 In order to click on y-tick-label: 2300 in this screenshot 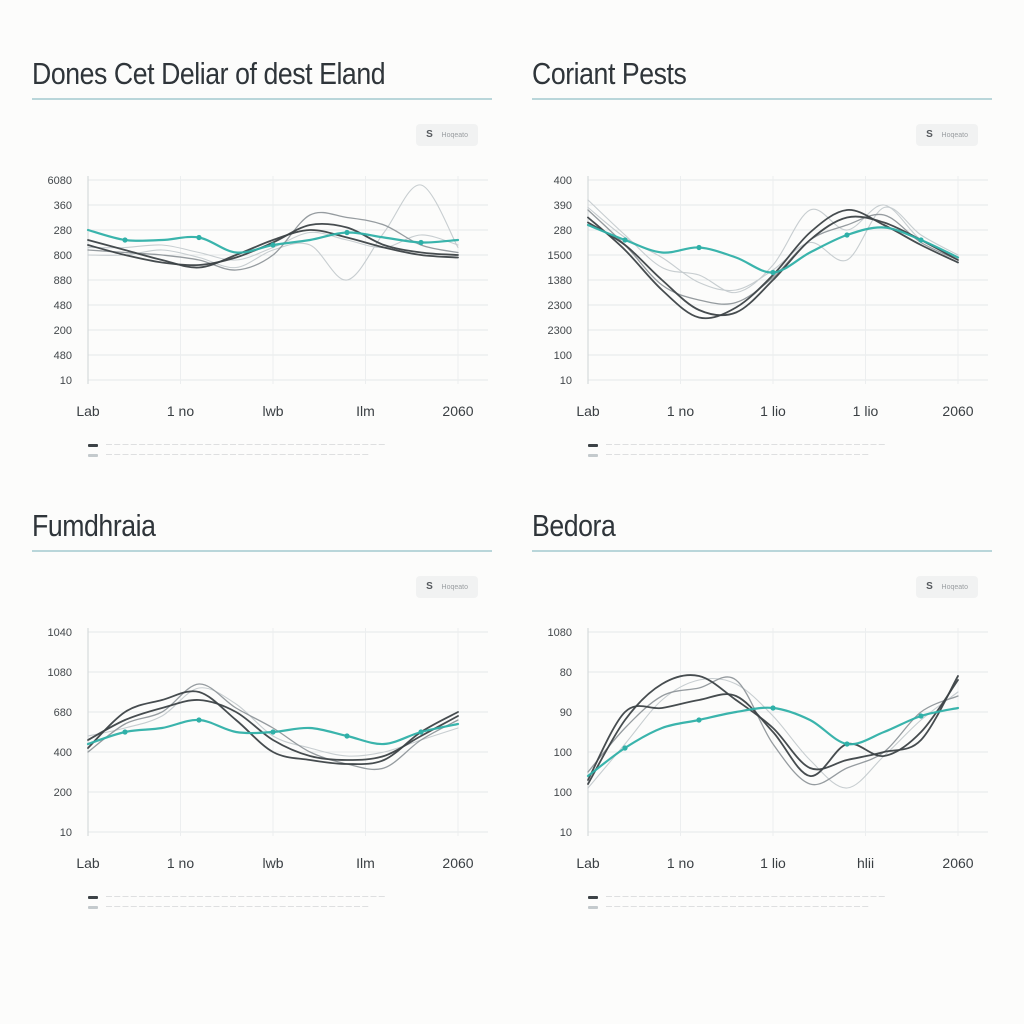, I will do `click(560, 331)`.